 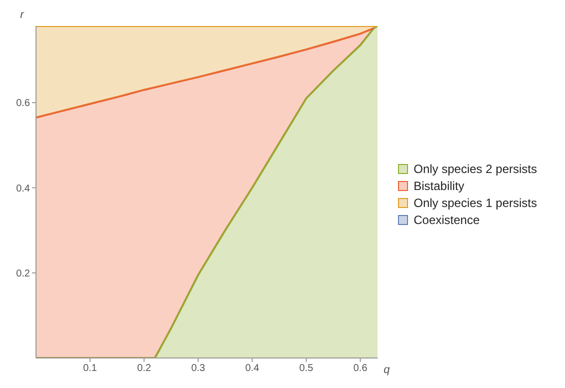 I want to click on y-tick-label: 0.4, so click(x=23, y=188).